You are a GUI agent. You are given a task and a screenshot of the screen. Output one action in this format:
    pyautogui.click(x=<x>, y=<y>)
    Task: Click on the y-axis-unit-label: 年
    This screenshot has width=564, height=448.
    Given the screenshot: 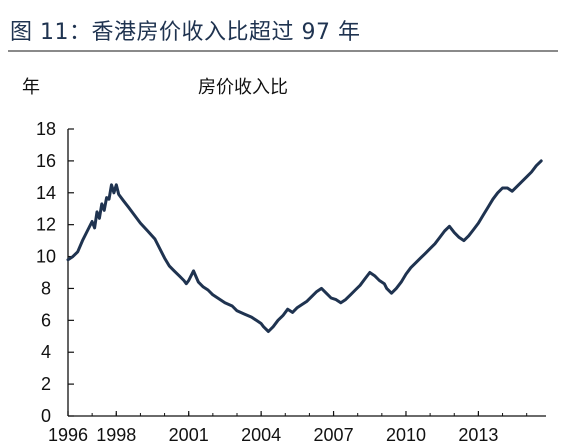 What is the action you would take?
    pyautogui.click(x=31, y=87)
    